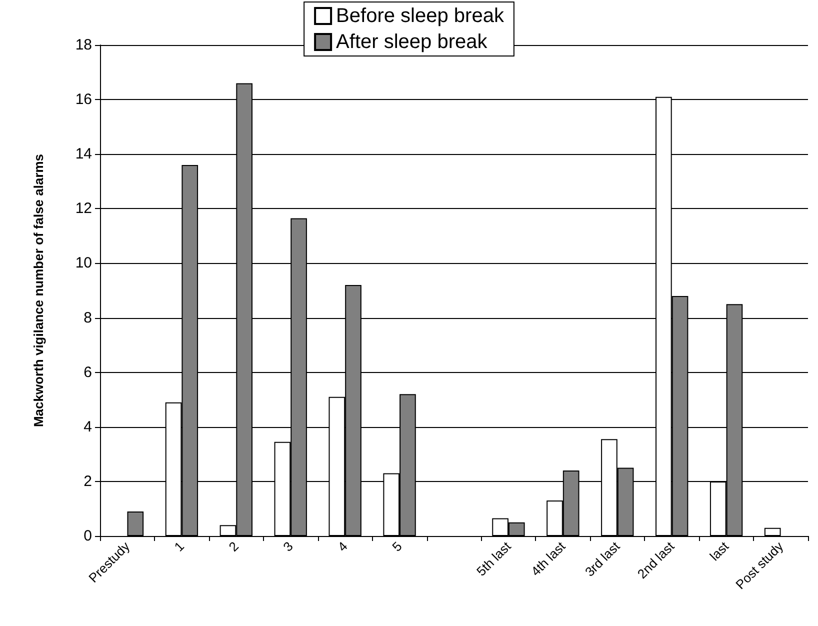  What do you see at coordinates (179, 546) in the screenshot?
I see `x-tick-label: 1` at bounding box center [179, 546].